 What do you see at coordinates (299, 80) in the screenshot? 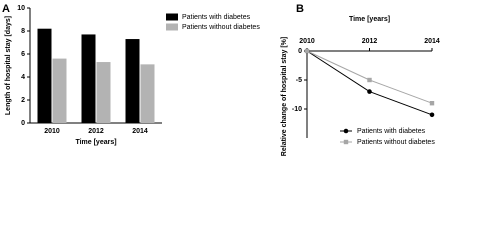
I see `y-tick-label: -5` at bounding box center [299, 80].